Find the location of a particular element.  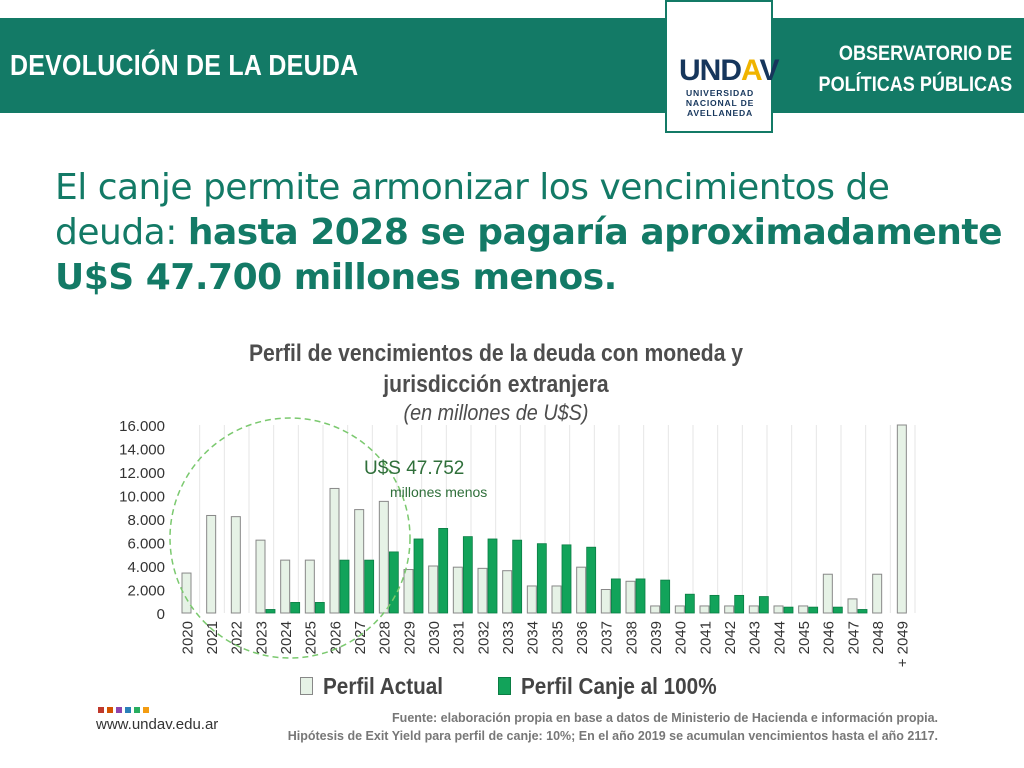

x-tick-label: 2035 is located at coordinates (557, 637).